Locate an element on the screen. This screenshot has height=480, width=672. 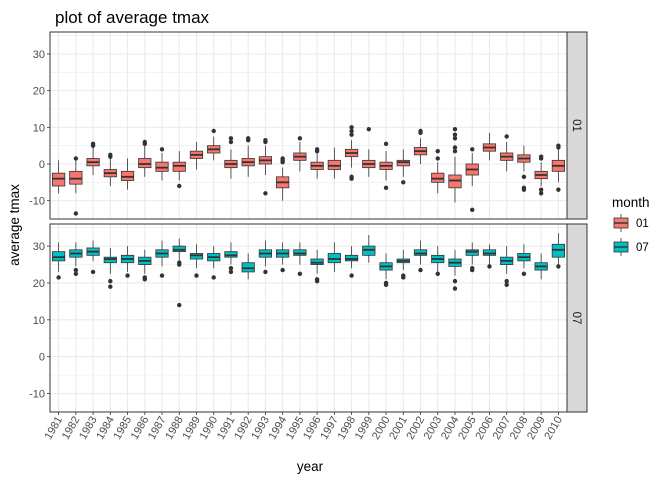
legend-label-01: 01 is located at coordinates (642, 224).